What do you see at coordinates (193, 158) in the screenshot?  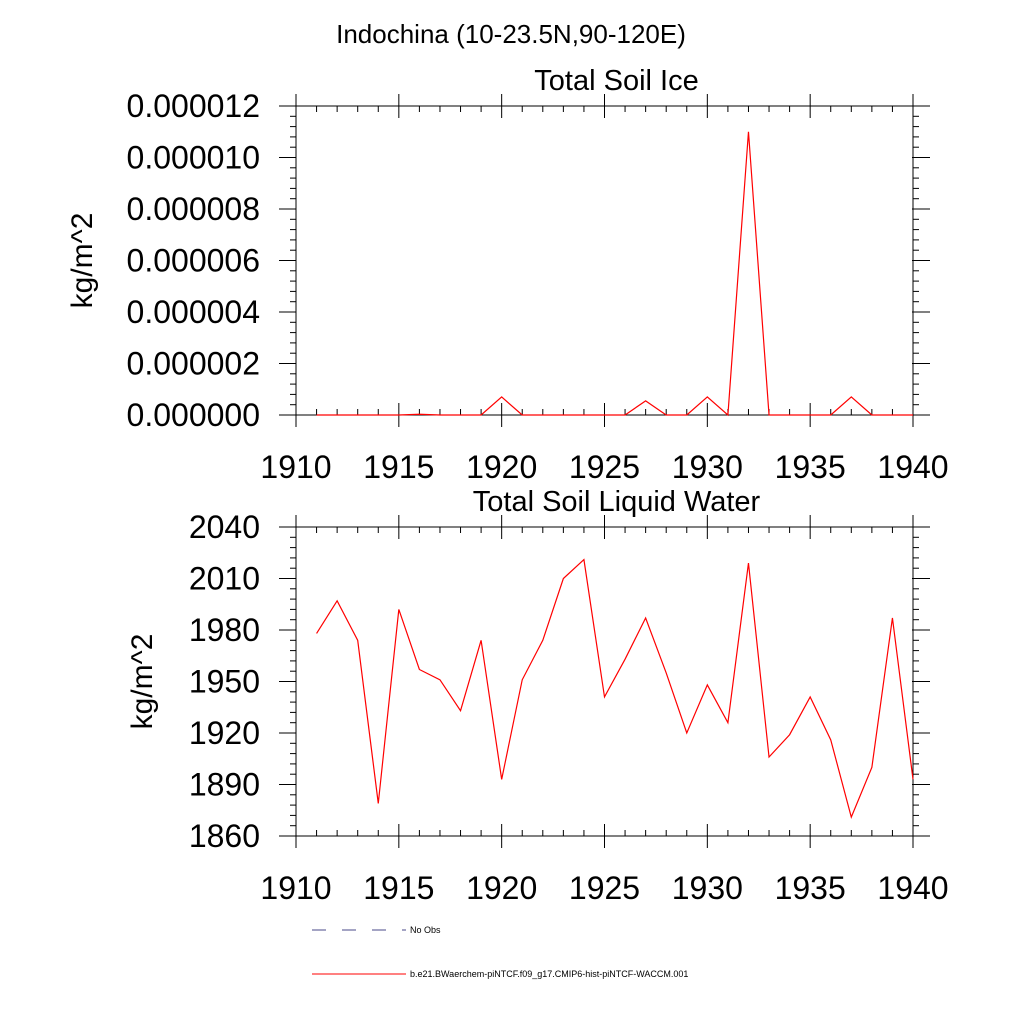 I see `y-tick-label: 0.000010` at bounding box center [193, 158].